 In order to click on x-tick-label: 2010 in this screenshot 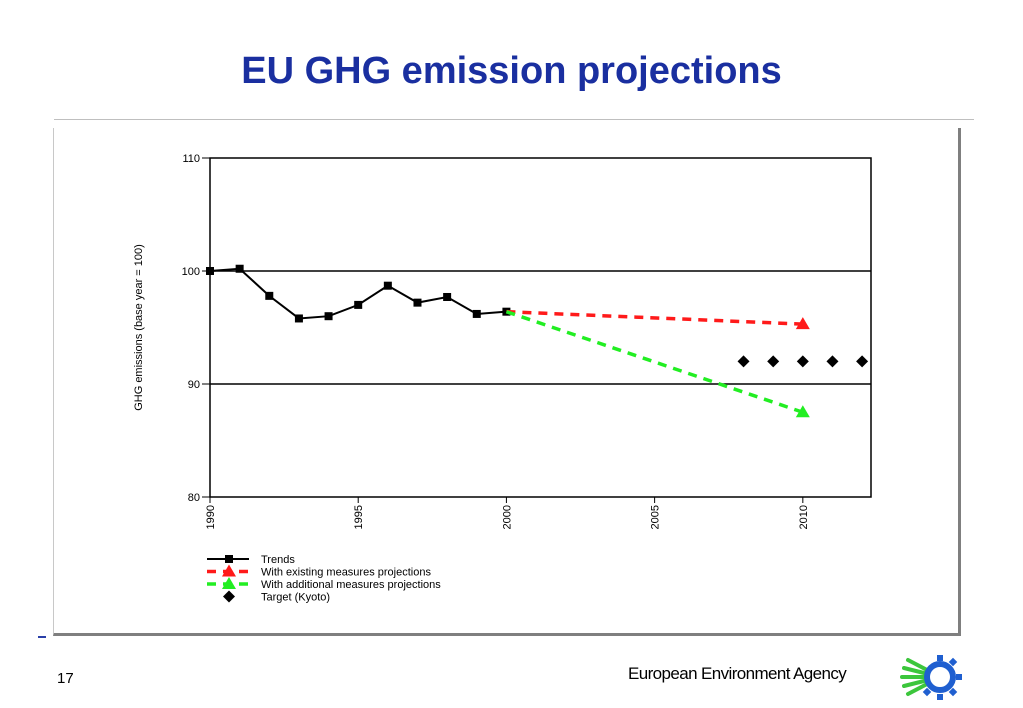, I will do `click(804, 517)`.